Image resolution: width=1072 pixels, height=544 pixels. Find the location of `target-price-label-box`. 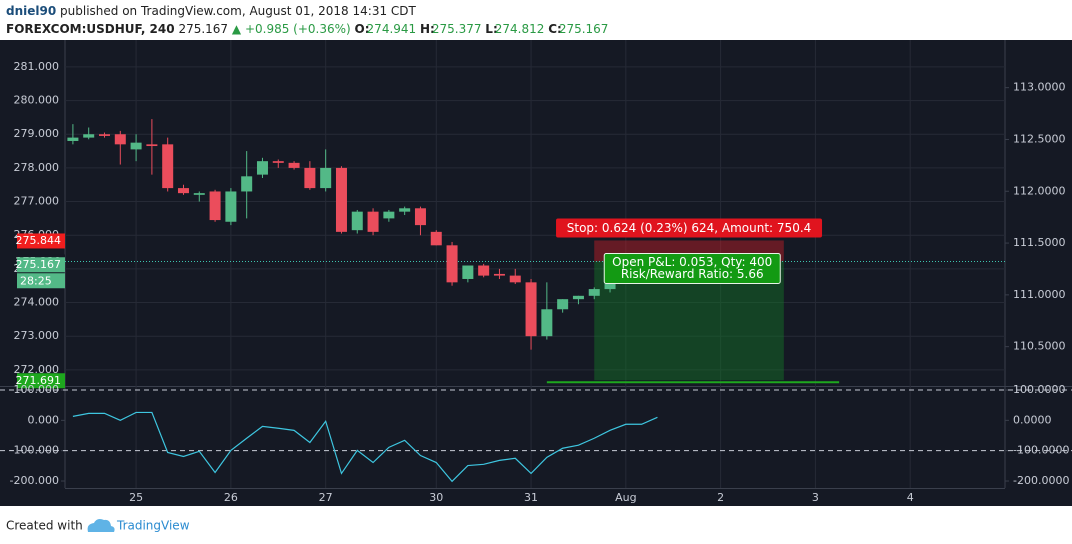

target-price-label-box is located at coordinates (41, 381).